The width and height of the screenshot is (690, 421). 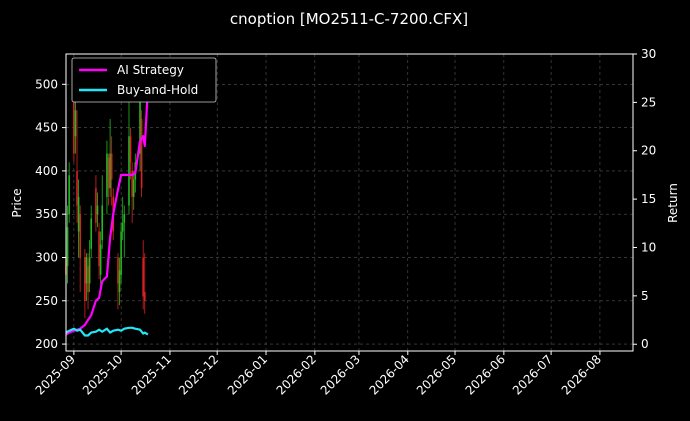 What do you see at coordinates (46, 257) in the screenshot?
I see `y-tick-label: 300` at bounding box center [46, 257].